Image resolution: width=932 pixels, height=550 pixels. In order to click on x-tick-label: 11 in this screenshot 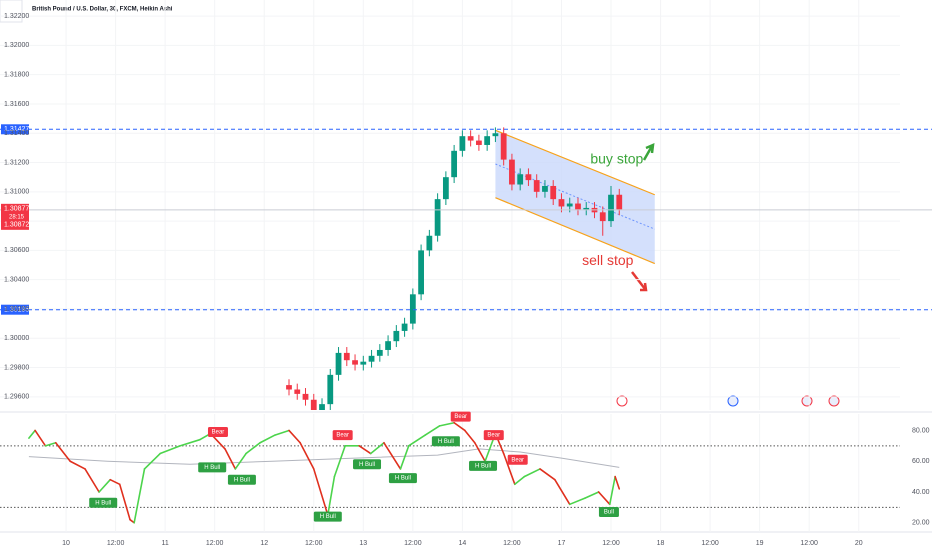, I will do `click(164, 543)`.